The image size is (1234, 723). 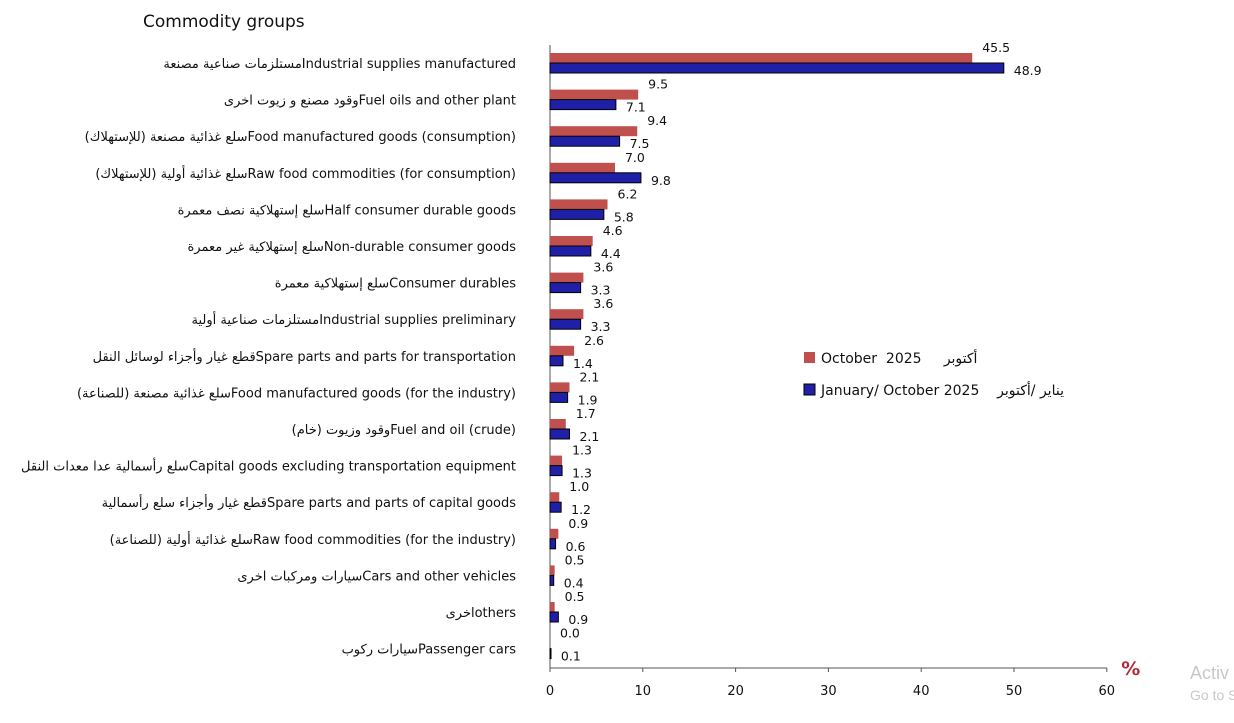 What do you see at coordinates (636, 107) in the screenshot?
I see `value-label-jan-oct-2025: 7.1` at bounding box center [636, 107].